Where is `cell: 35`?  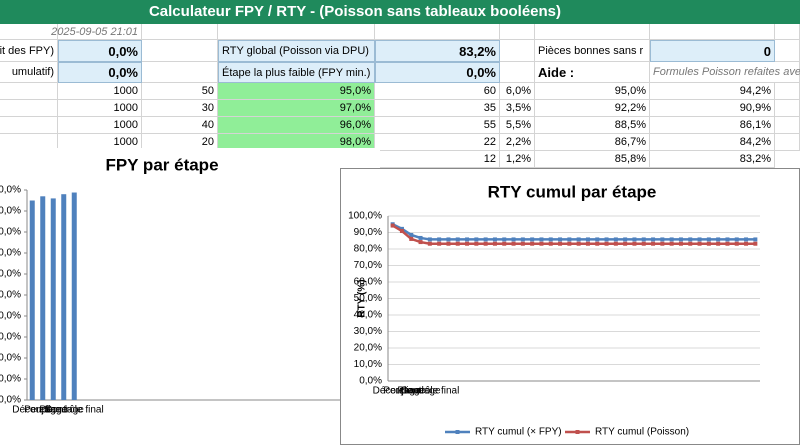
cell: 35 is located at coordinates (437, 108).